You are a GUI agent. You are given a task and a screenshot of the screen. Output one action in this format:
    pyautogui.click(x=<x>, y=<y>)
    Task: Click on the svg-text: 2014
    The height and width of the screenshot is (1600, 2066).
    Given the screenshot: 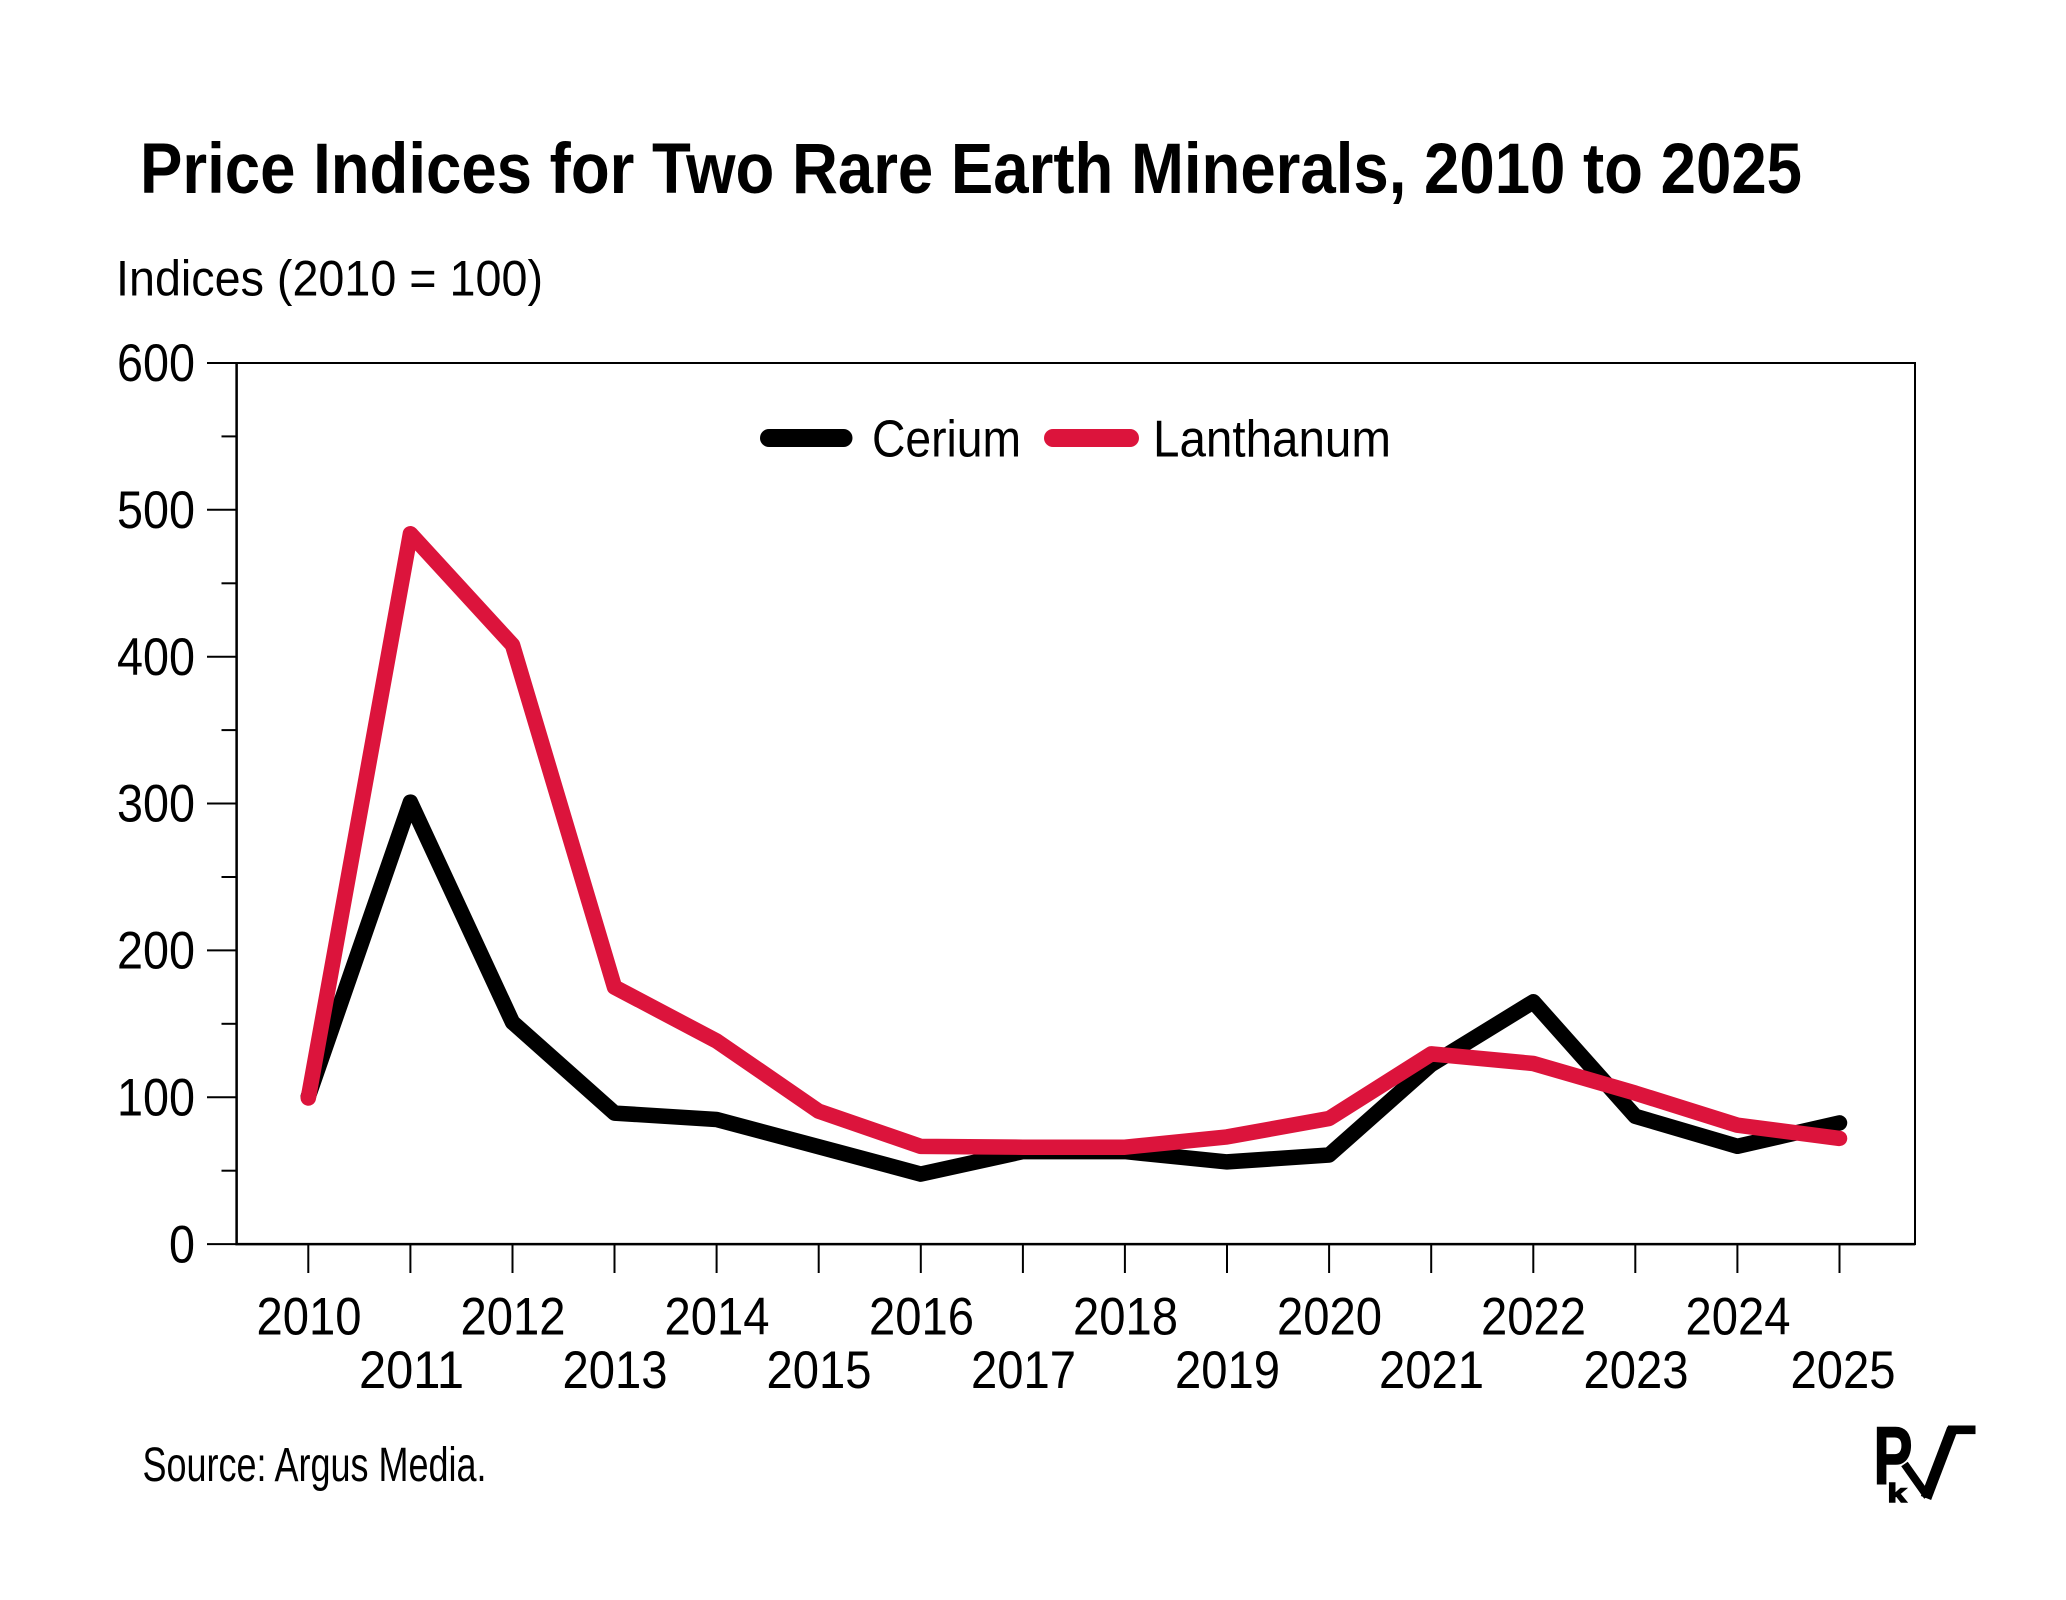 What is the action you would take?
    pyautogui.click(x=717, y=1317)
    